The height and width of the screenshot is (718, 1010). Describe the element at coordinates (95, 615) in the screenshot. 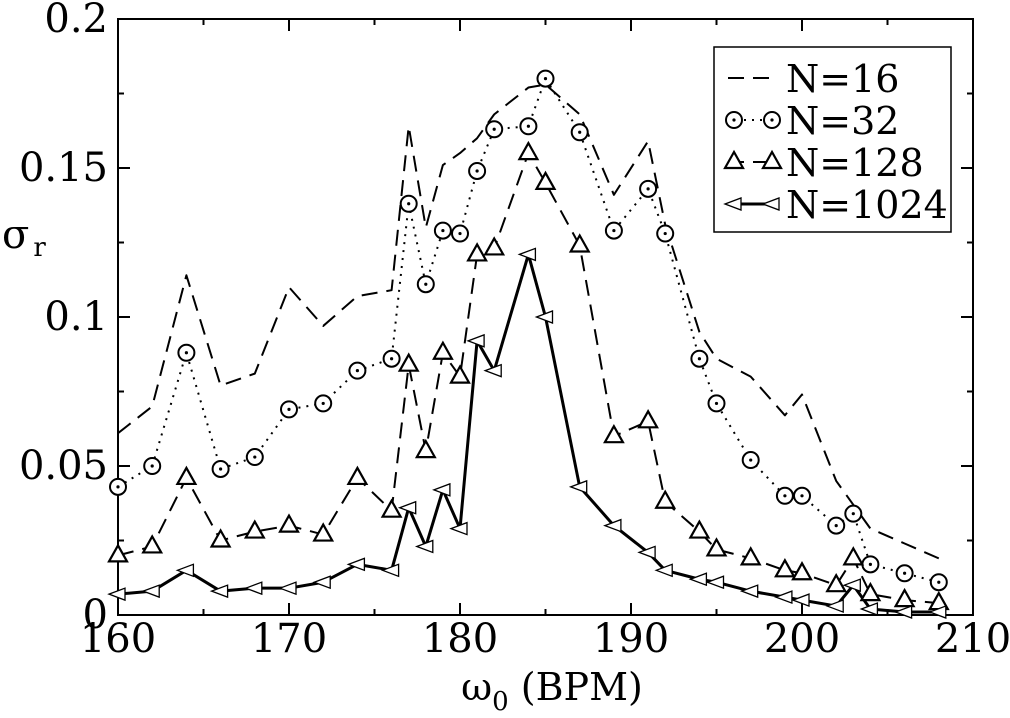

I see `y-tick-label: 0` at that location.